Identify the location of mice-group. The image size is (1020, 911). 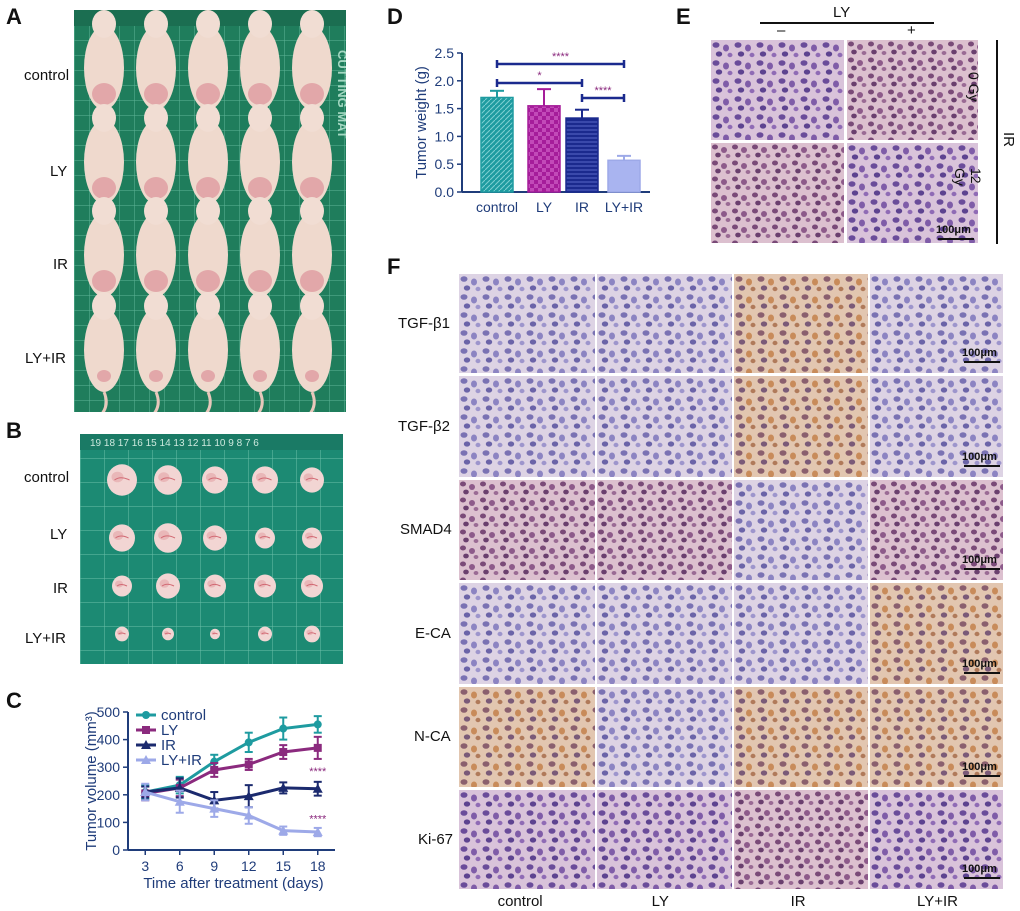
(208, 211).